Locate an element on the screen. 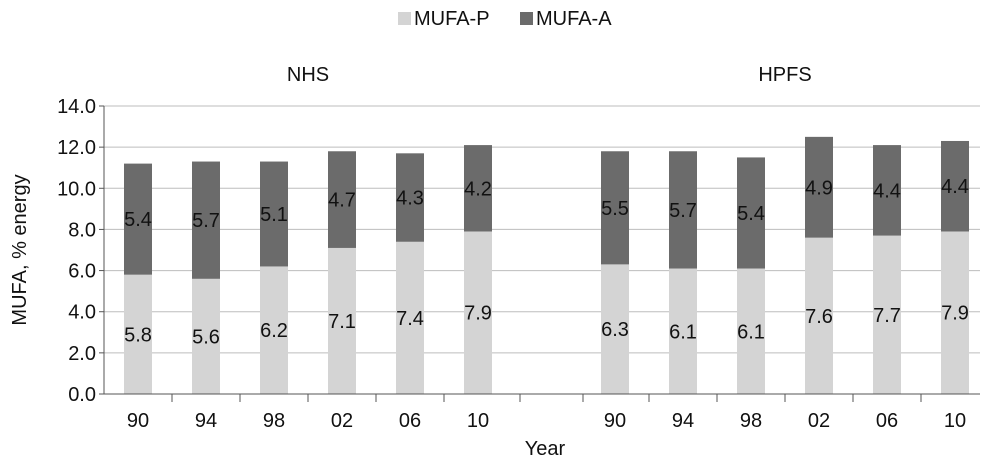  bar-hpfs-94-mufa-a is located at coordinates (683, 210).